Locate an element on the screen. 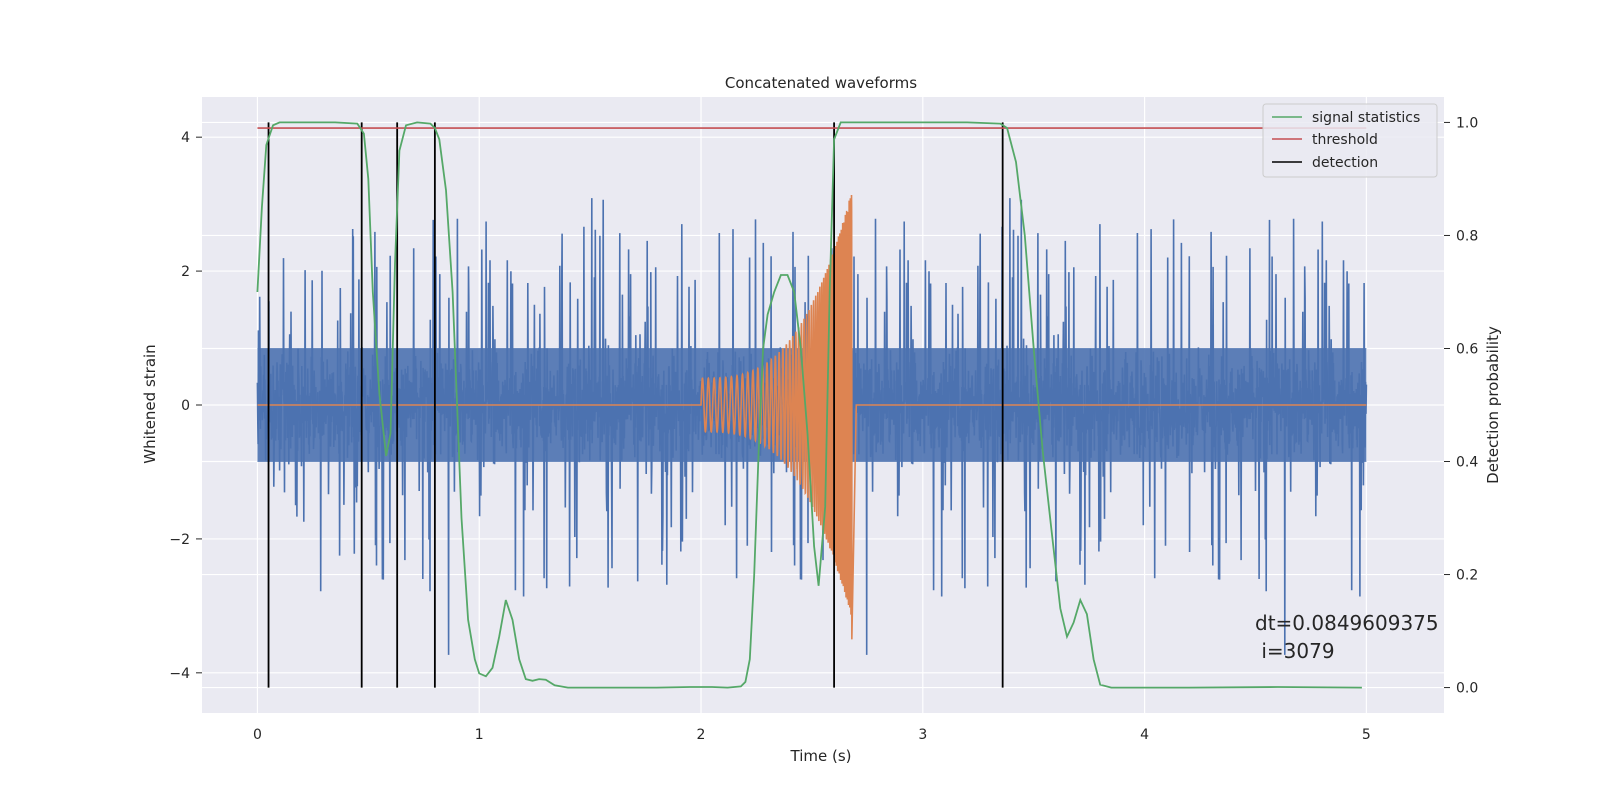 The image size is (1600, 800). y-axis-label: Whitened strain is located at coordinates (150, 403).